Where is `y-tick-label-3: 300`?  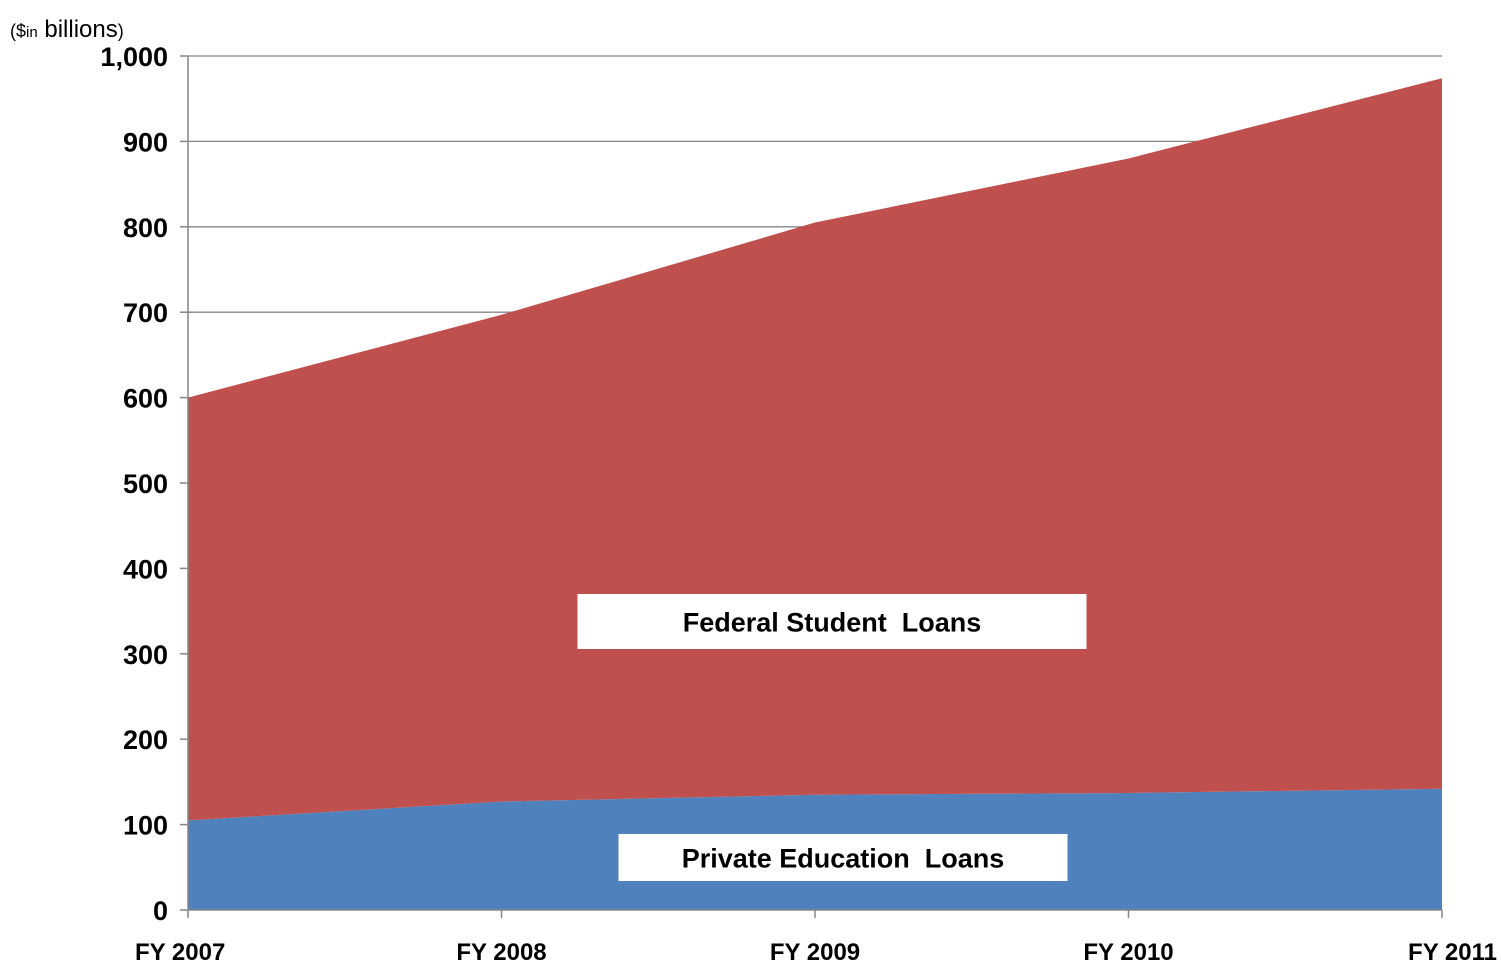 y-tick-label-3: 300 is located at coordinates (145, 655).